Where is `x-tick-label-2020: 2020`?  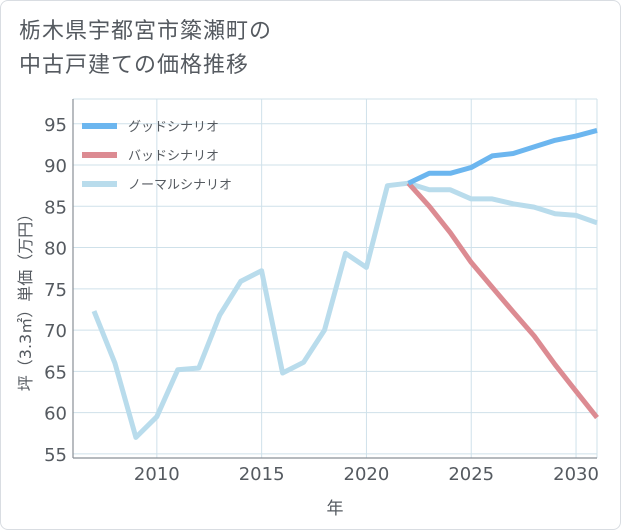 x-tick-label-2020: 2020 is located at coordinates (367, 474).